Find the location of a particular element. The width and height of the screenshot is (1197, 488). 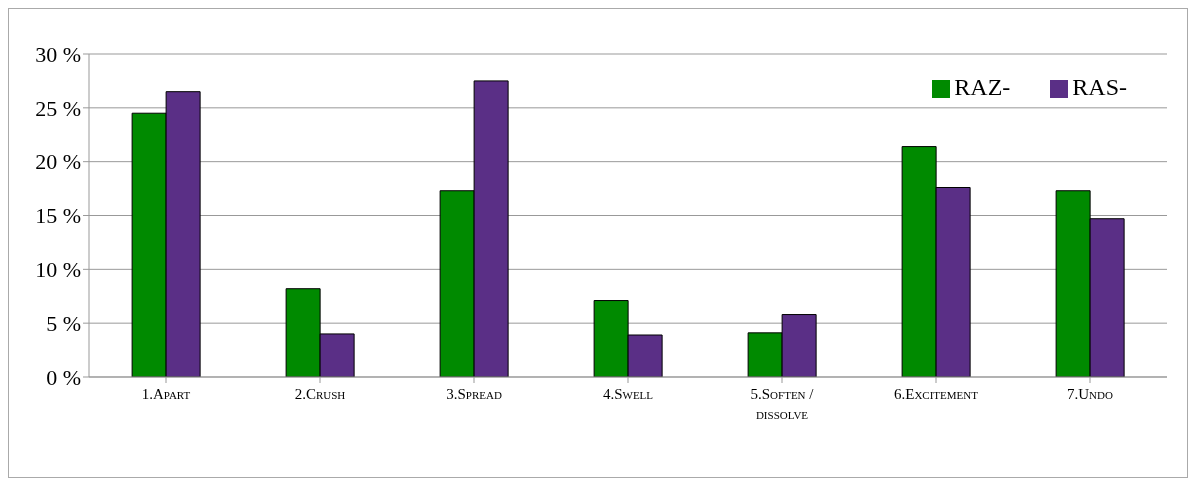

x-tick-label: 7.Undo is located at coordinates (1090, 394).